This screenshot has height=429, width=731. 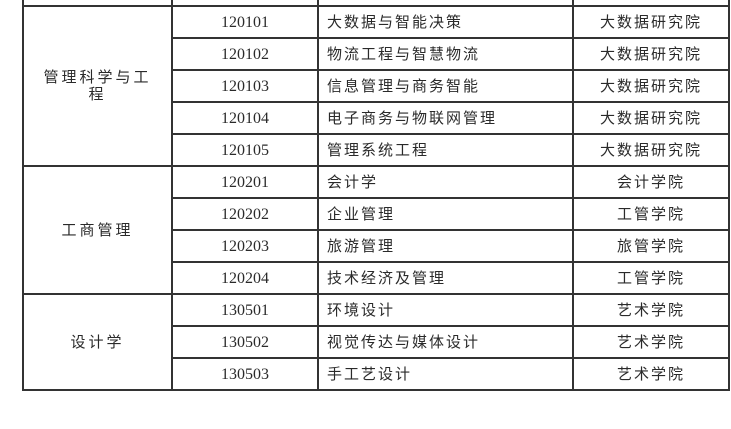 I want to click on code-cell: 120101, so click(x=245, y=22).